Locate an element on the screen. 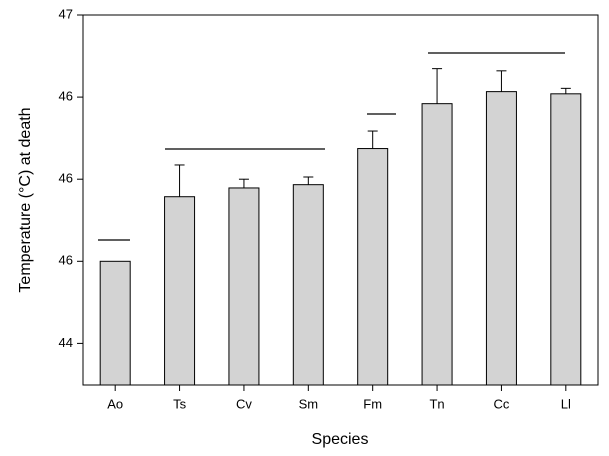 The image size is (609, 456). x-tick-label: Tn is located at coordinates (436, 403).